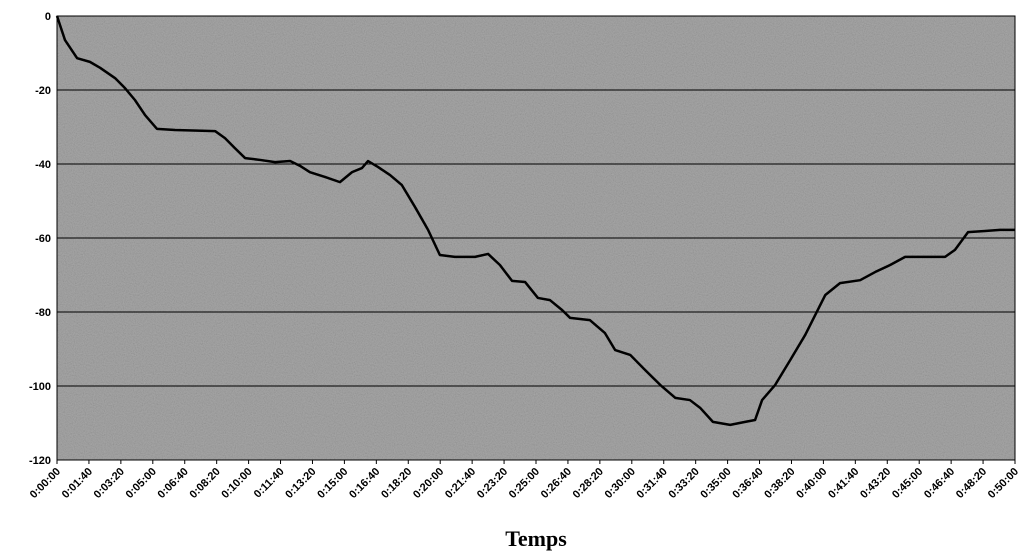 The image size is (1018, 556). What do you see at coordinates (811, 483) in the screenshot?
I see `x-tick-label: 0:40:00` at bounding box center [811, 483].